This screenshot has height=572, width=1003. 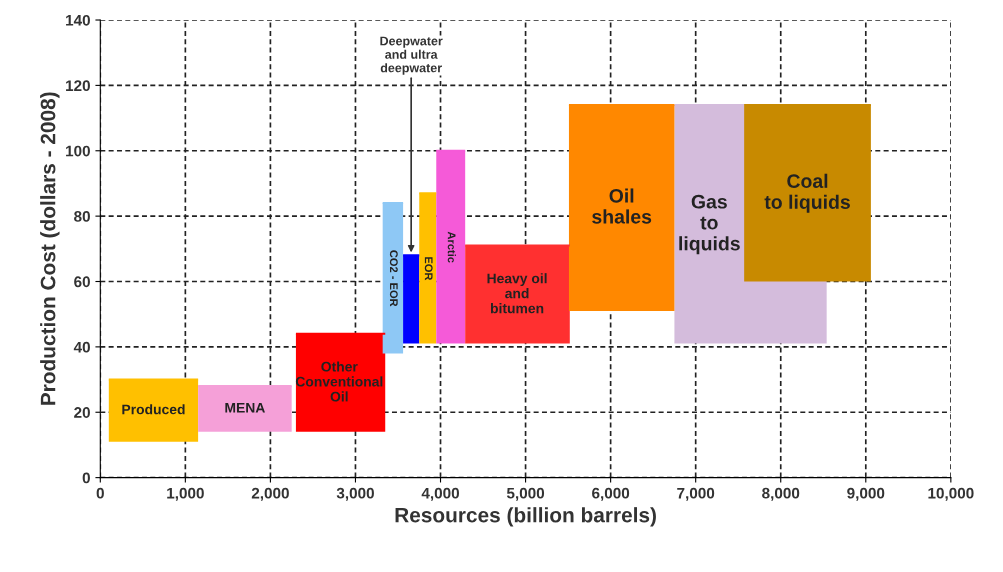 I want to click on series-label: Oil shales, so click(x=622, y=206).